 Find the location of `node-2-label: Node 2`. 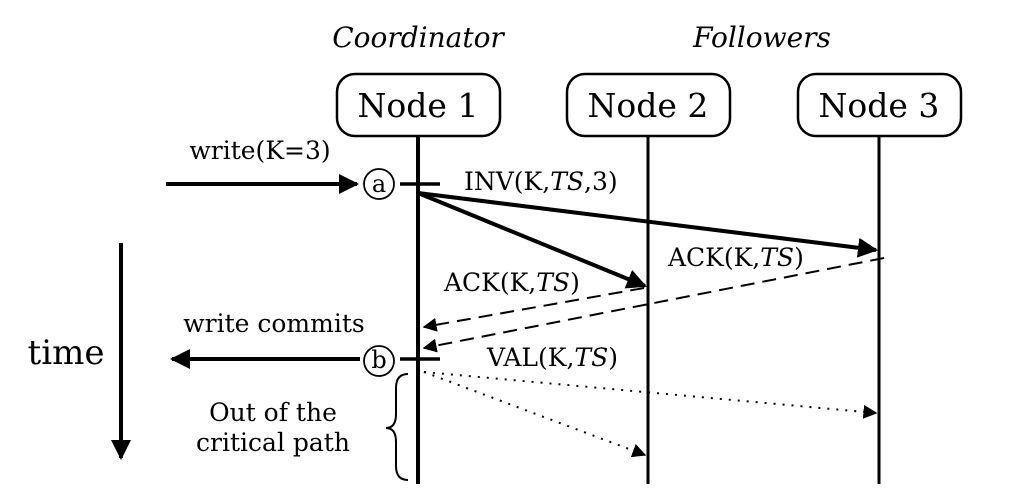

node-2-label: Node 2 is located at coordinates (648, 105).